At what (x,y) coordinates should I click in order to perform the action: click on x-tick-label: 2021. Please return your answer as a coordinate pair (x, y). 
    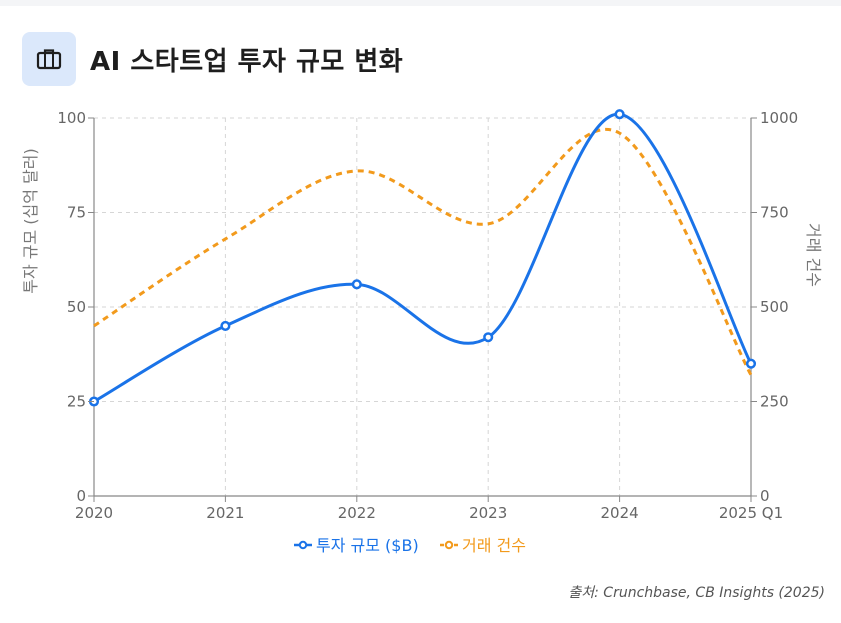
    Looking at the image, I should click on (225, 513).